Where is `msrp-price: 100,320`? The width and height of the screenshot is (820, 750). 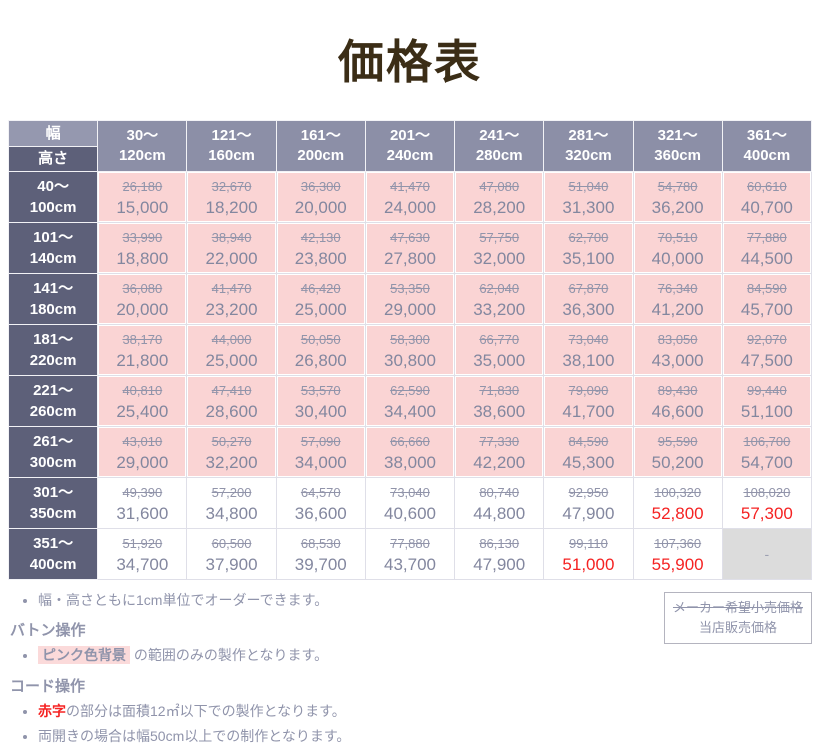 msrp-price: 100,320 is located at coordinates (678, 493).